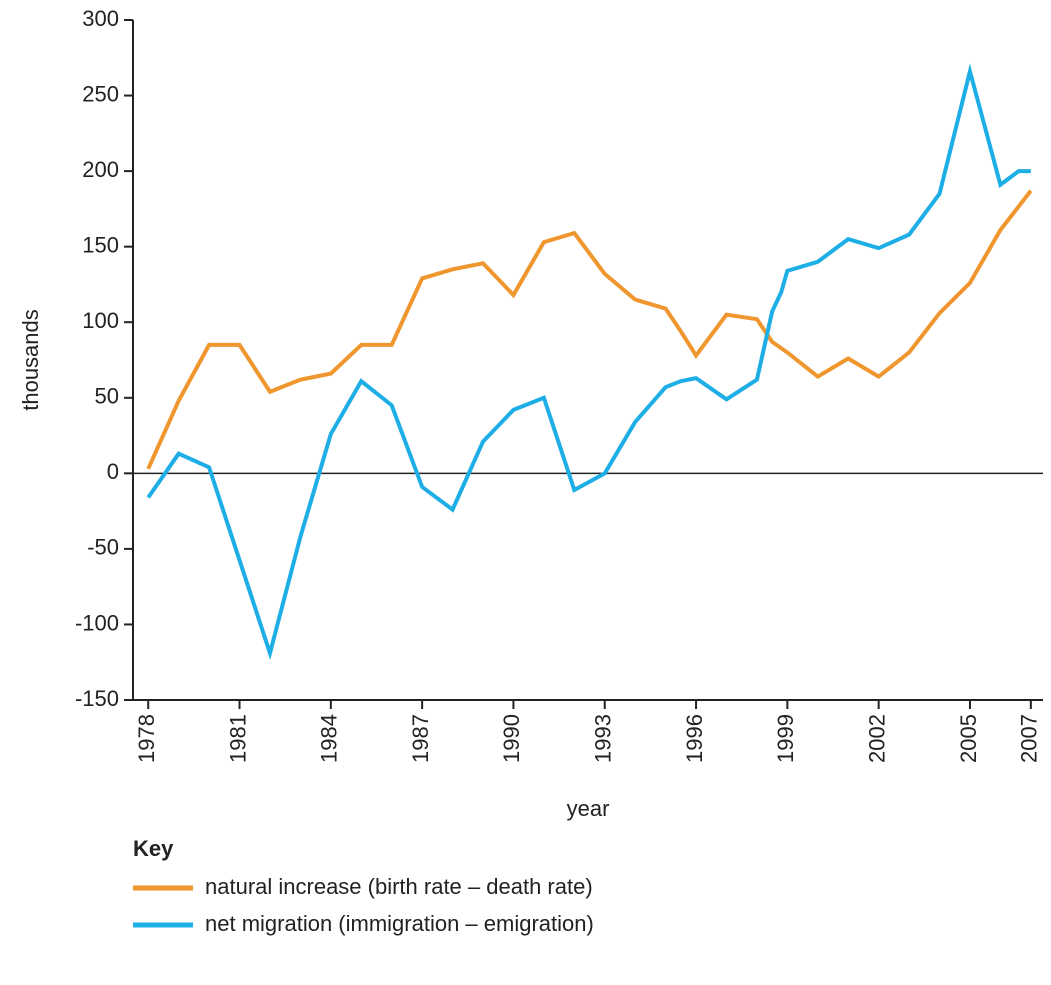 The width and height of the screenshot is (1051, 985). What do you see at coordinates (100, 320) in the screenshot?
I see `y-tick-label: 100` at bounding box center [100, 320].